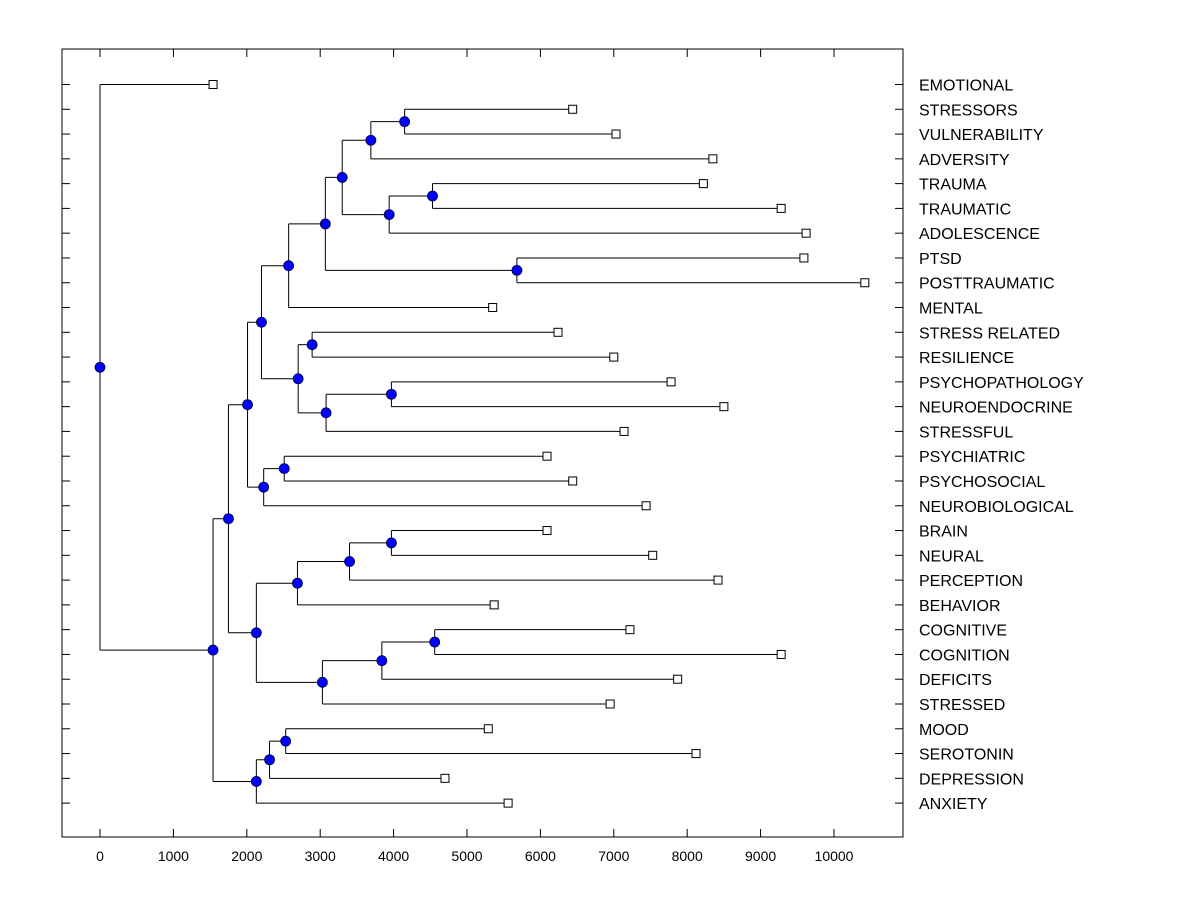 This screenshot has width=1200, height=900. Describe the element at coordinates (955, 680) in the screenshot. I see `leaf-label: DEFICITS` at that location.